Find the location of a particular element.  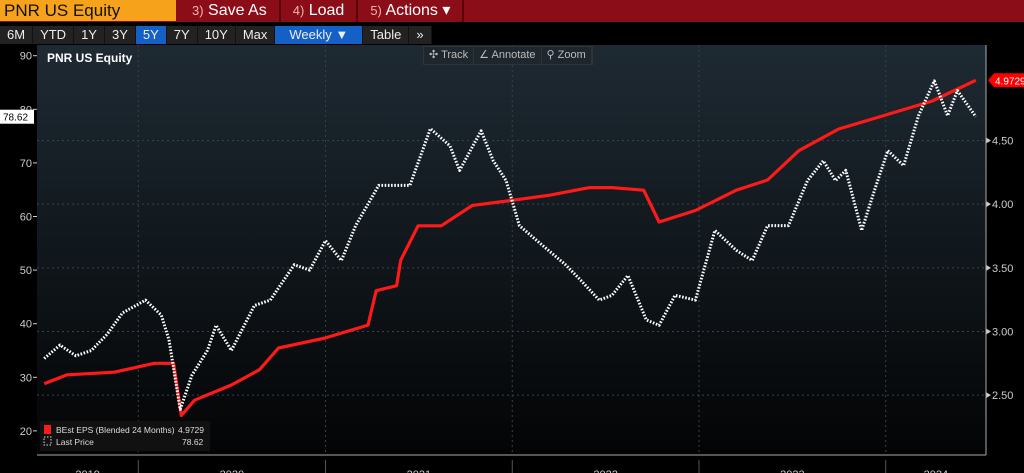

period-bar: 6M YTD 1Y 3Y 5Y 7Y 10Y Max Weekly ▼ Table» is located at coordinates (216, 35).